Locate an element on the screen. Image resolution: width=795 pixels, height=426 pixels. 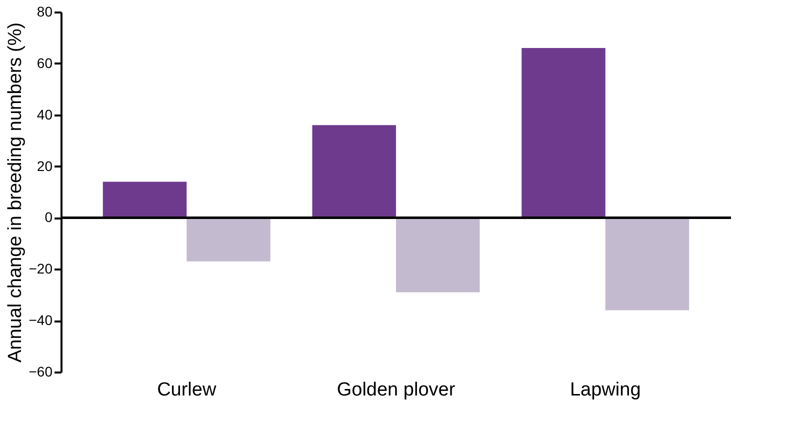
y-tick-label: 0 is located at coordinates (48, 217).